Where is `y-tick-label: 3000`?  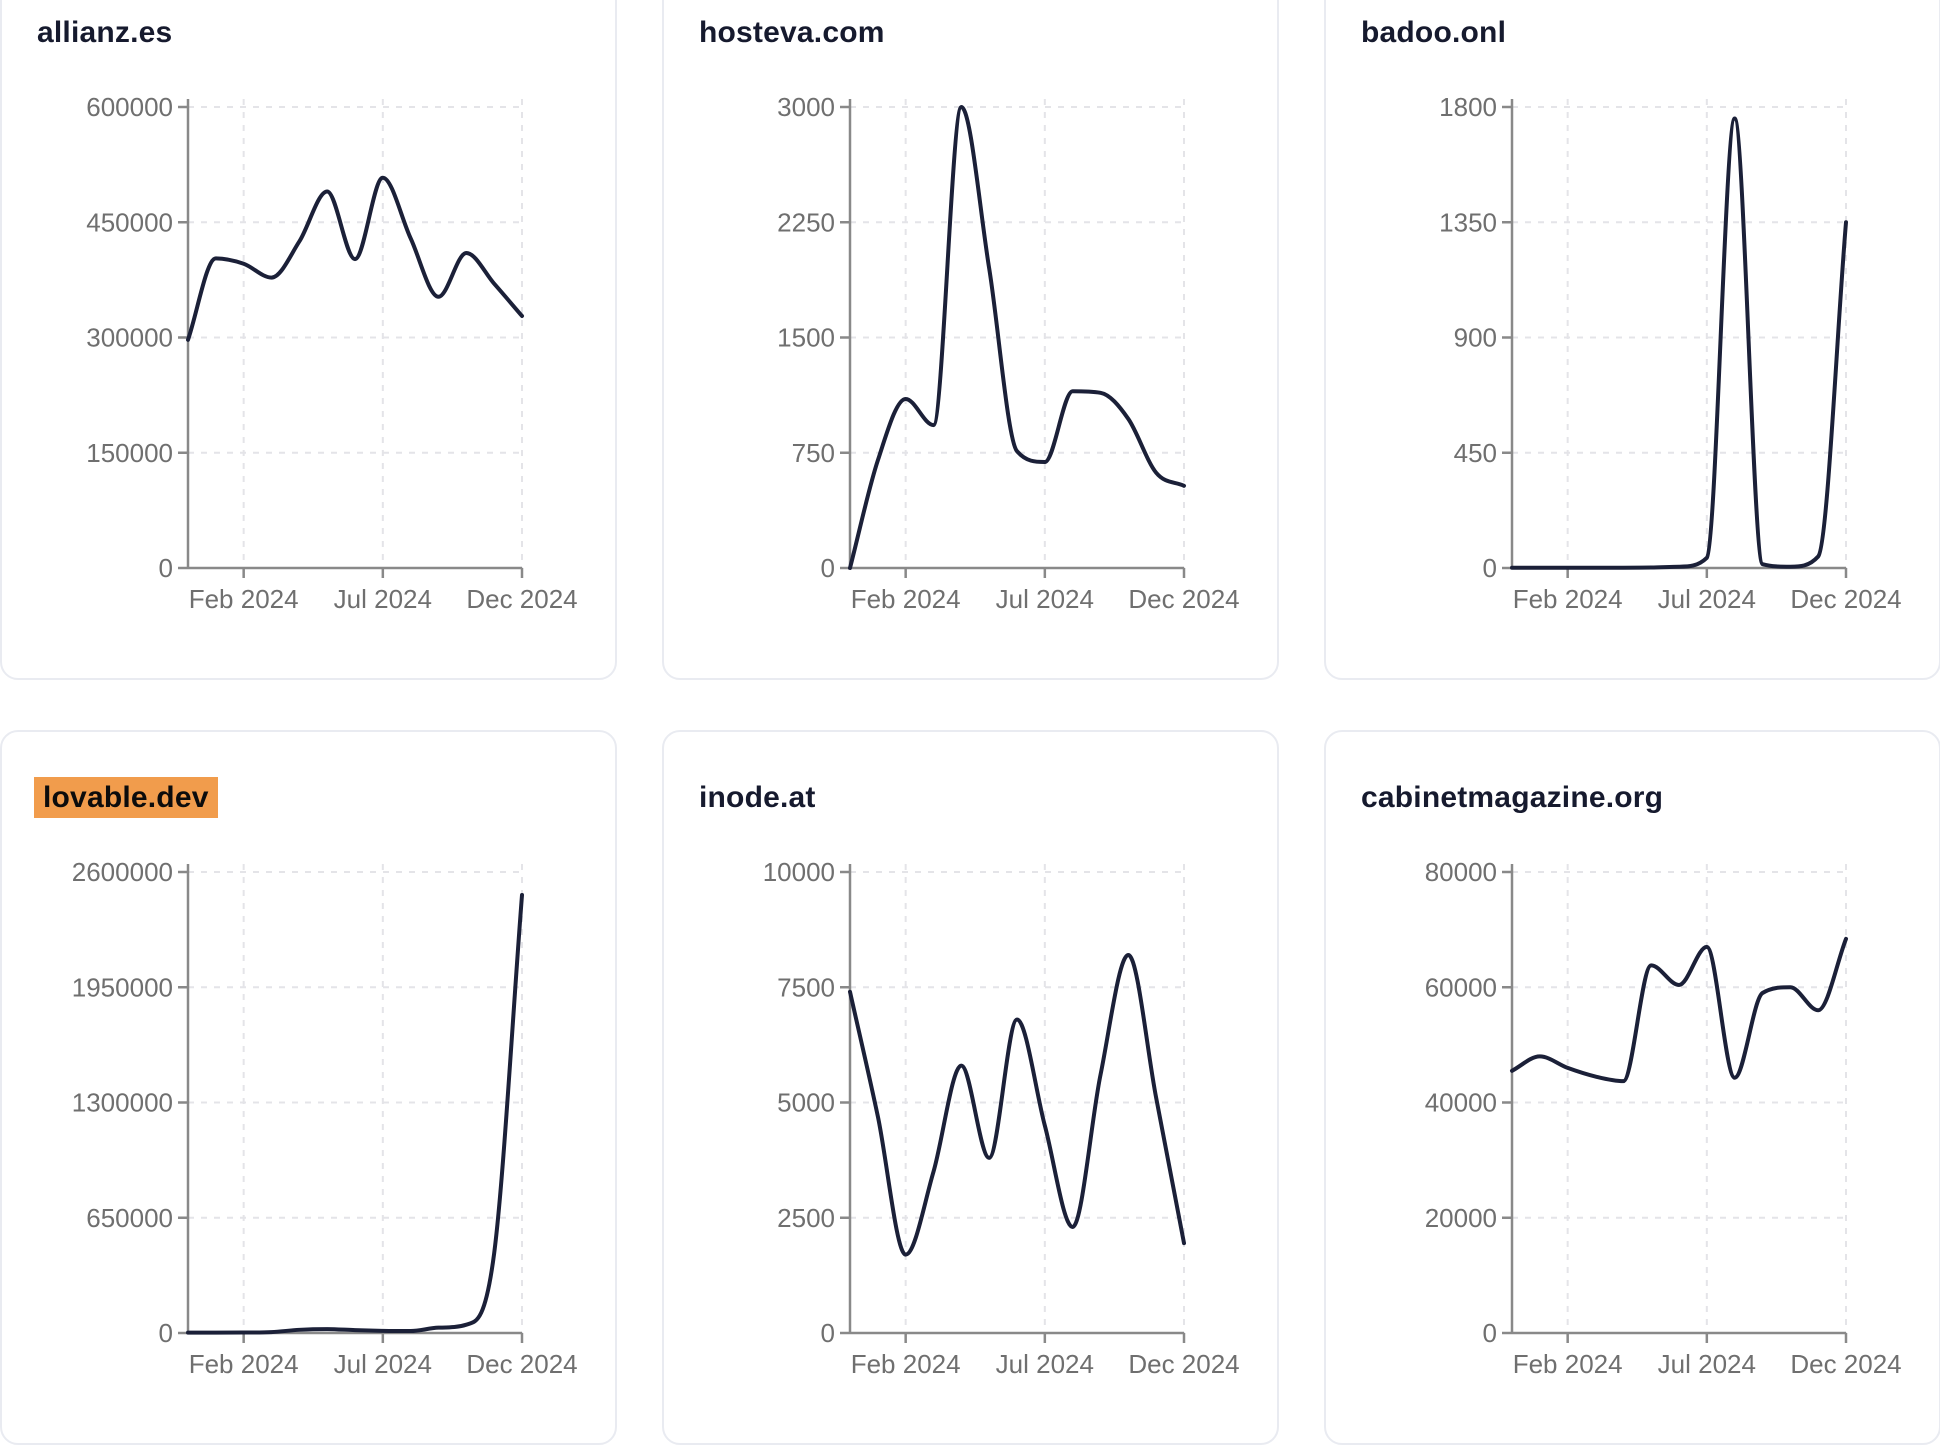
y-tick-label: 3000 is located at coordinates (806, 107).